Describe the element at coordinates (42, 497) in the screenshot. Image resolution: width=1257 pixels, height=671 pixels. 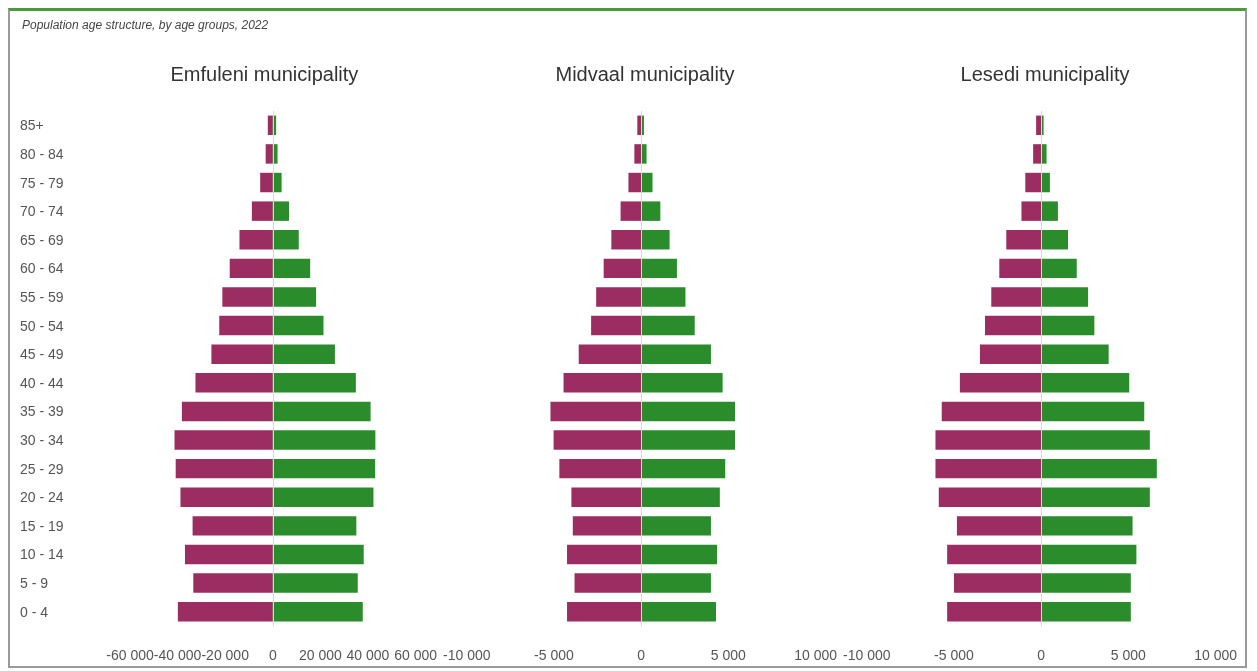
I see `y-tick-label: 20 - 24` at that location.